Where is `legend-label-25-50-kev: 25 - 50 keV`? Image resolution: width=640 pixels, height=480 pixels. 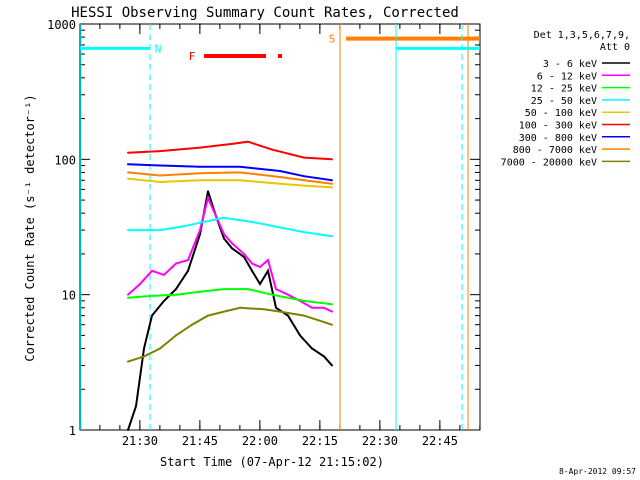 legend-label-25-50-kev: 25 - 50 keV is located at coordinates (564, 101).